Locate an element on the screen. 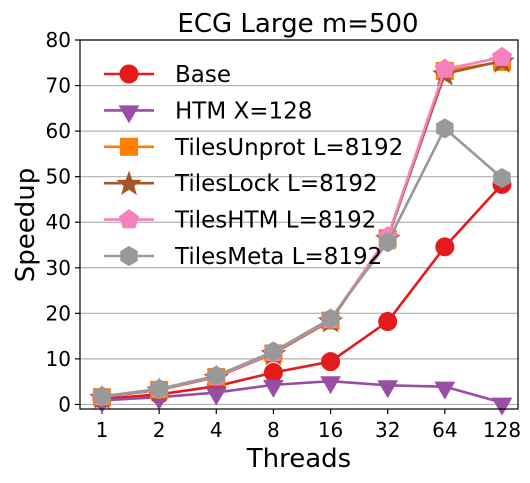 The width and height of the screenshot is (530, 483). x-tick-label: 8 is located at coordinates (273, 430).